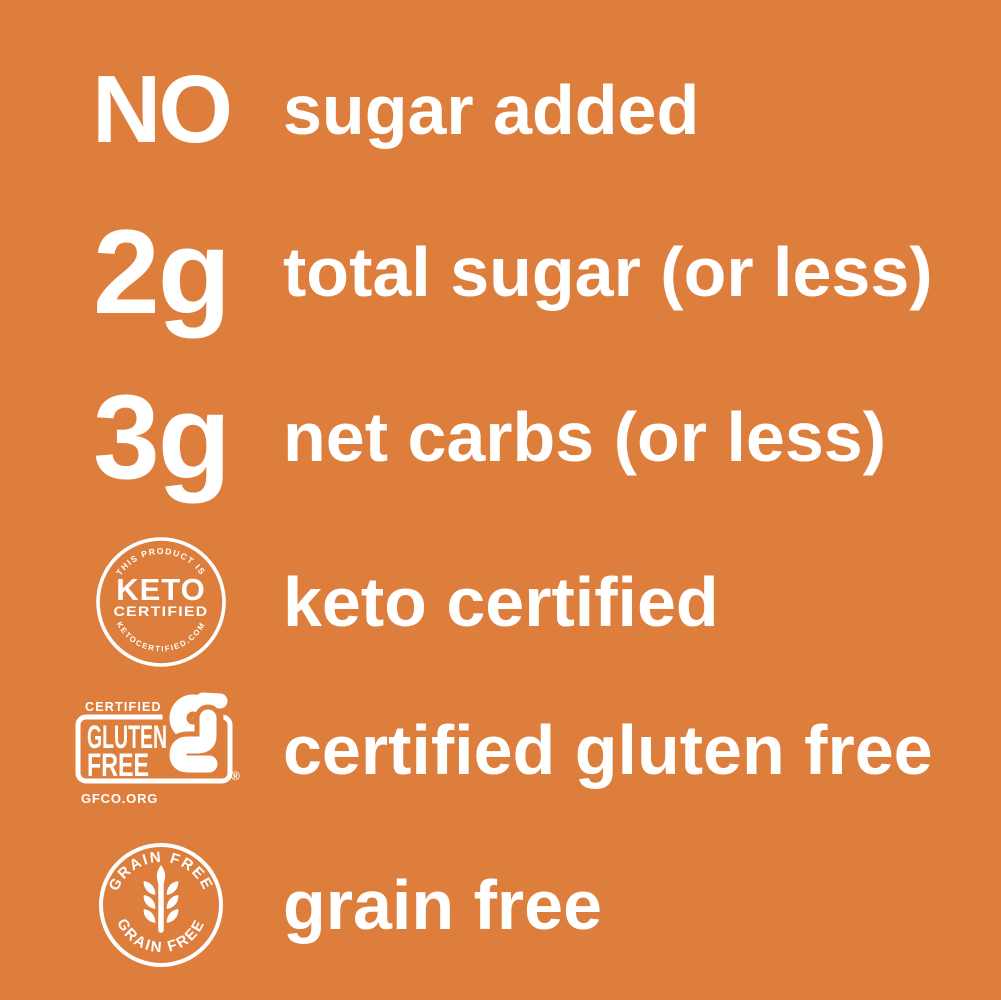 The height and width of the screenshot is (1000, 1001). I want to click on gfco-footer: GFCO.ORG, so click(119, 798).